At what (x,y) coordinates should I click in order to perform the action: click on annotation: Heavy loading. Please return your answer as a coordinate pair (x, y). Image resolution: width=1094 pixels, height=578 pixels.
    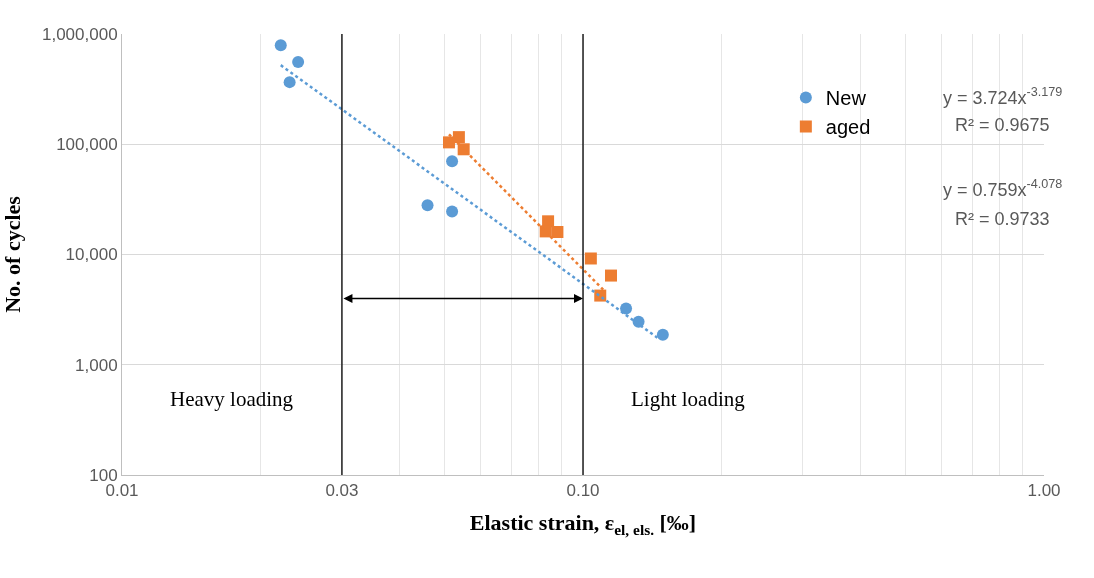
    Looking at the image, I should click on (232, 399).